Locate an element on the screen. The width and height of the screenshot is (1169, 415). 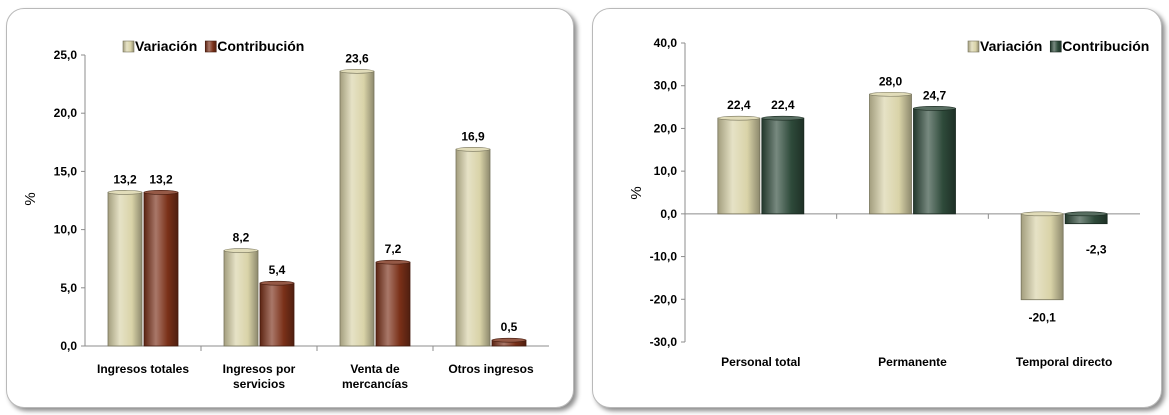
category-label: Ingresos por is located at coordinates (259, 369).